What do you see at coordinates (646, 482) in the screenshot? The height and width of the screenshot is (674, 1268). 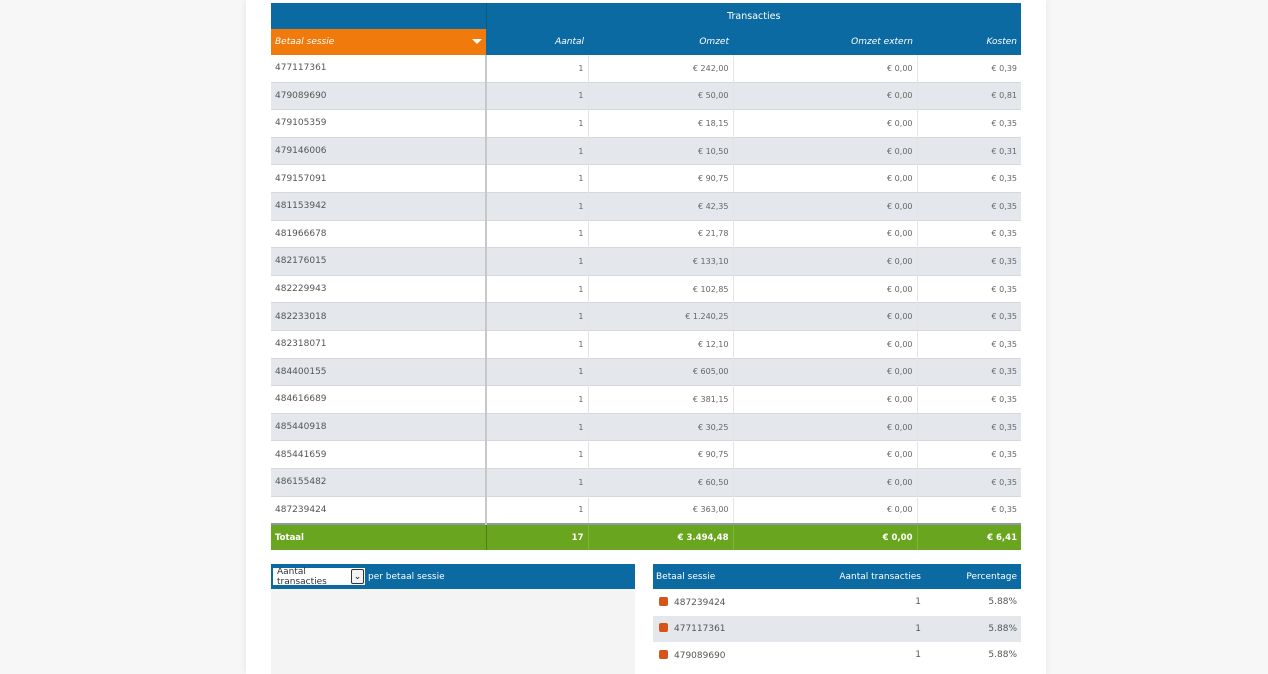 I see `table-row: 486155482 1 € 60,50 € 0,00 € 0,35` at bounding box center [646, 482].